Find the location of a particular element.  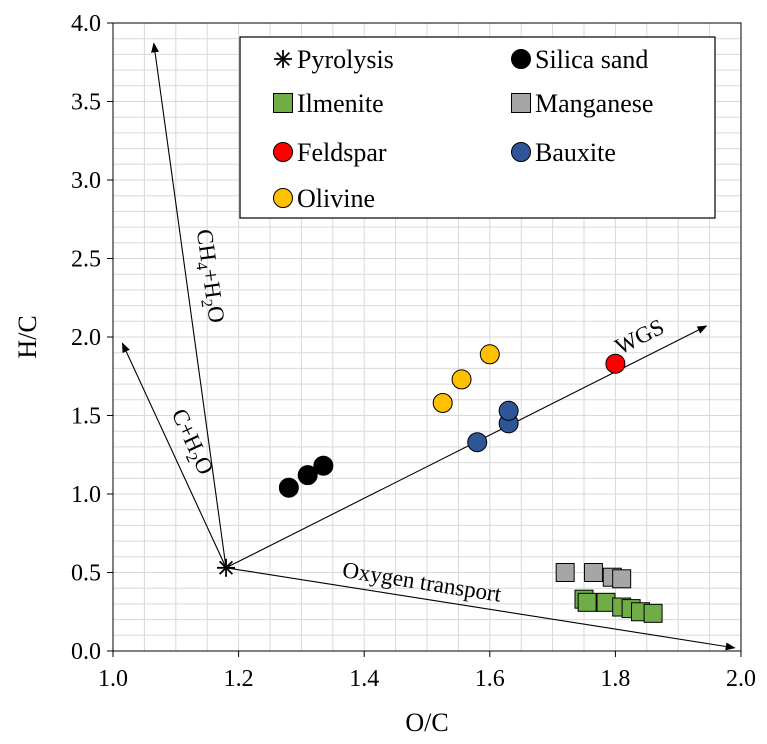

y-tick-label: 0.5 is located at coordinates (86, 574).